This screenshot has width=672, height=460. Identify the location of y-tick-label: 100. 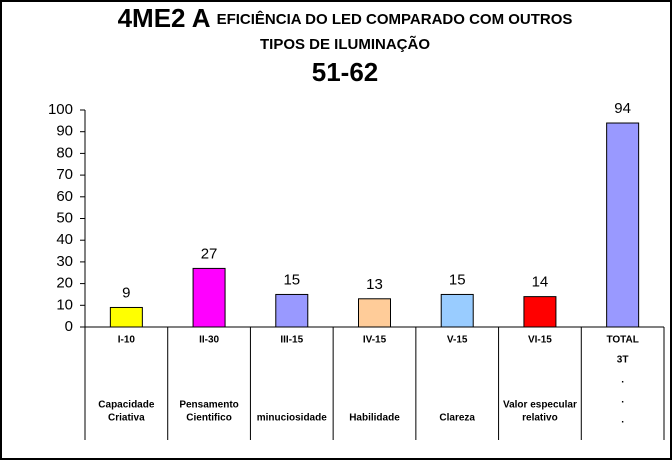
(60, 109).